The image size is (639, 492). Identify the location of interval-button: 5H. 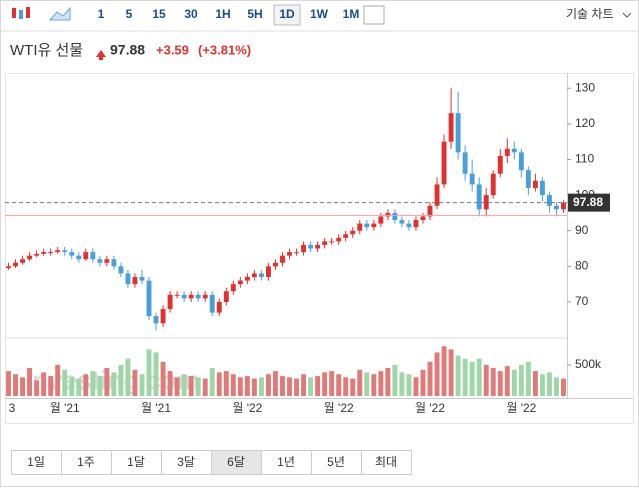
(254, 14).